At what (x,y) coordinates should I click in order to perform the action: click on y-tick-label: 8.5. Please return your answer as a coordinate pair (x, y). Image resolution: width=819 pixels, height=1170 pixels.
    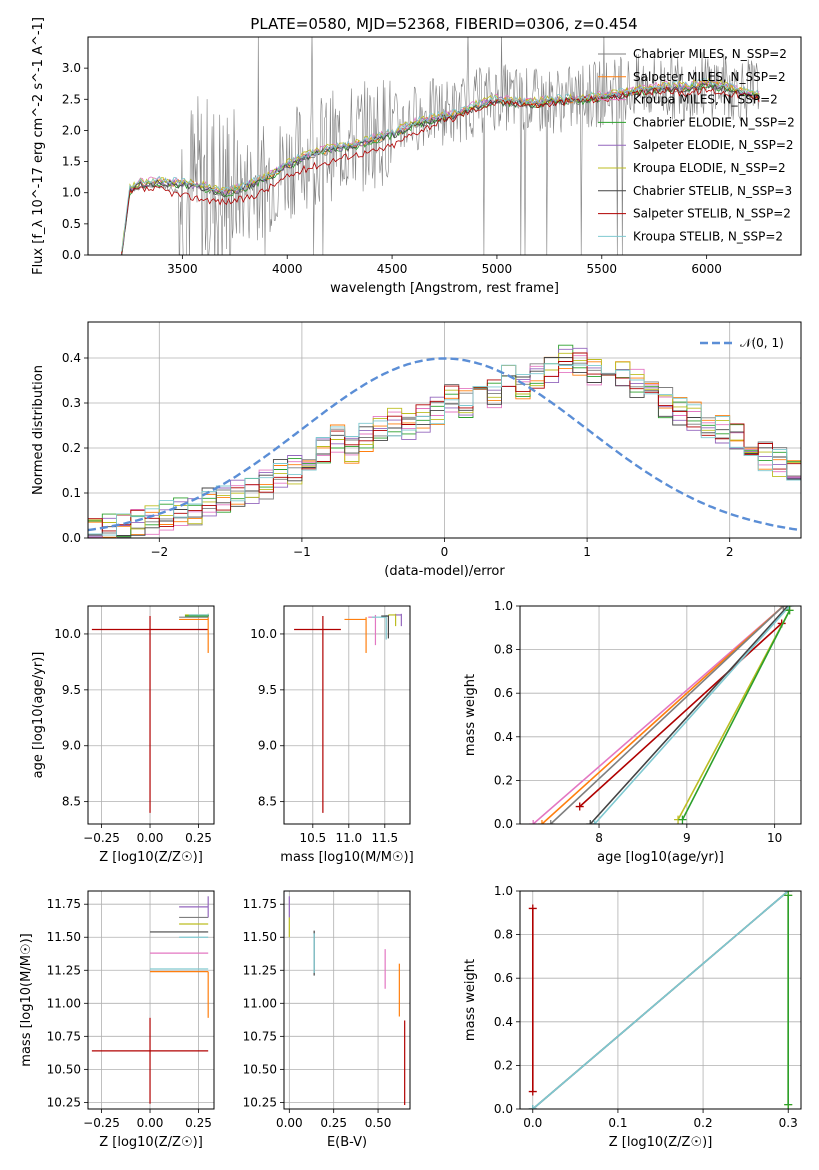
    Looking at the image, I should click on (71, 802).